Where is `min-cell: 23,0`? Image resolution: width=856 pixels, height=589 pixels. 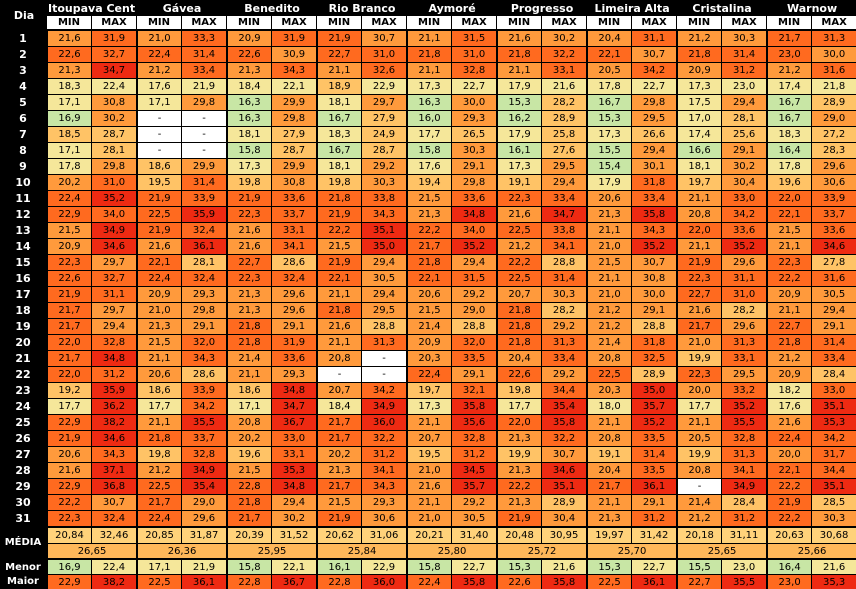
min-cell: 23,0 is located at coordinates (789, 54).